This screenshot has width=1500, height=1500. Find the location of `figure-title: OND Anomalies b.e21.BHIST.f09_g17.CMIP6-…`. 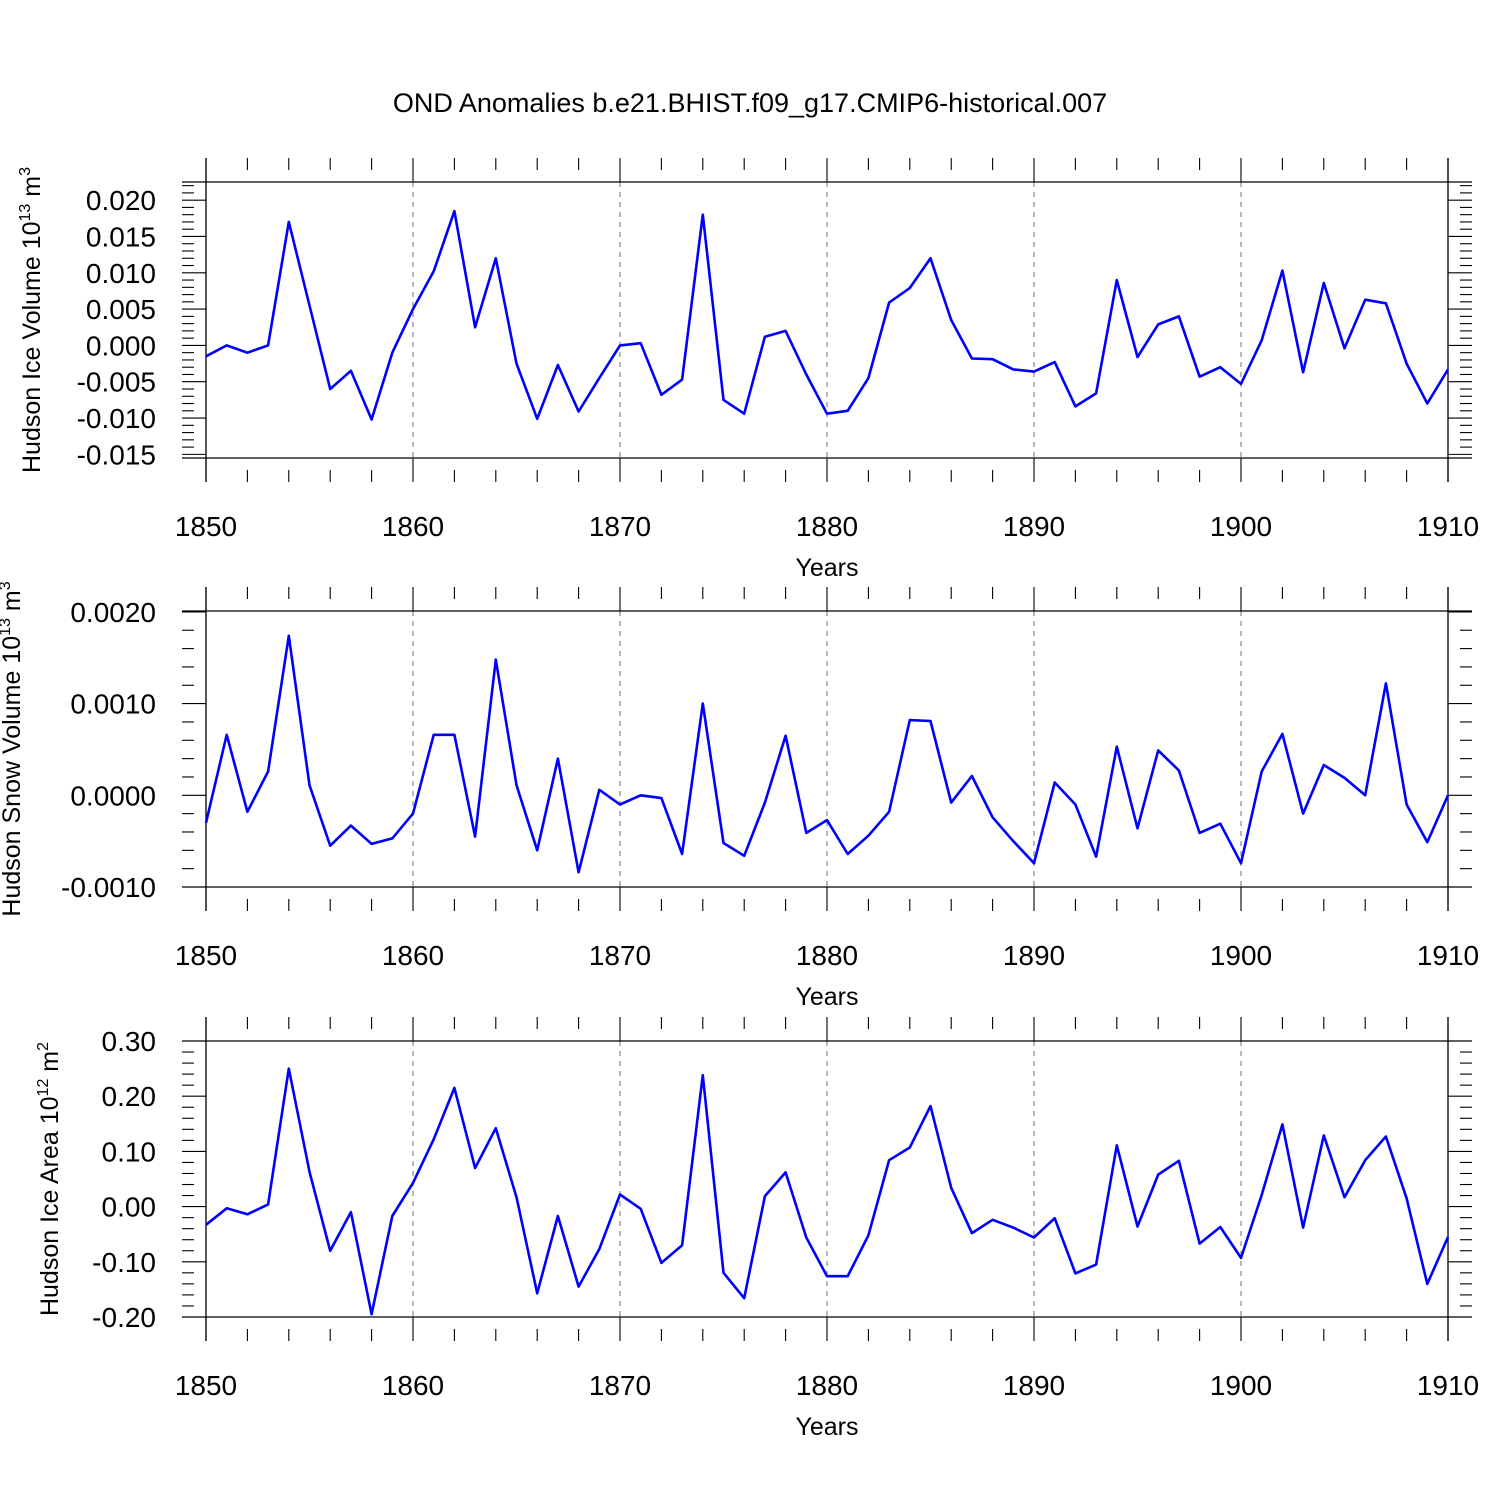

figure-title: OND Anomalies b.e21.BHIST.f09_g17.CMIP6-… is located at coordinates (750, 103).